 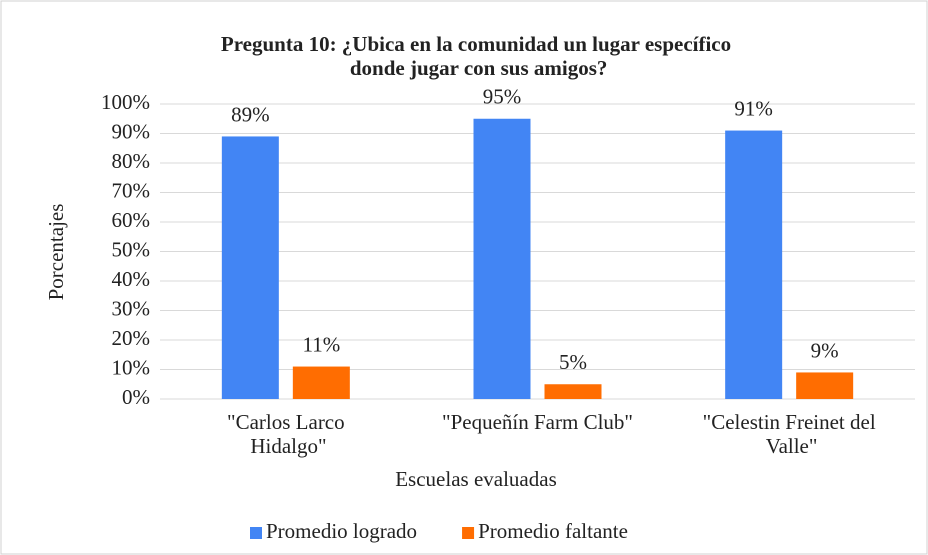 What do you see at coordinates (286, 434) in the screenshot?
I see `x-tick-label: "Carlos Larco Hidalgo"` at bounding box center [286, 434].